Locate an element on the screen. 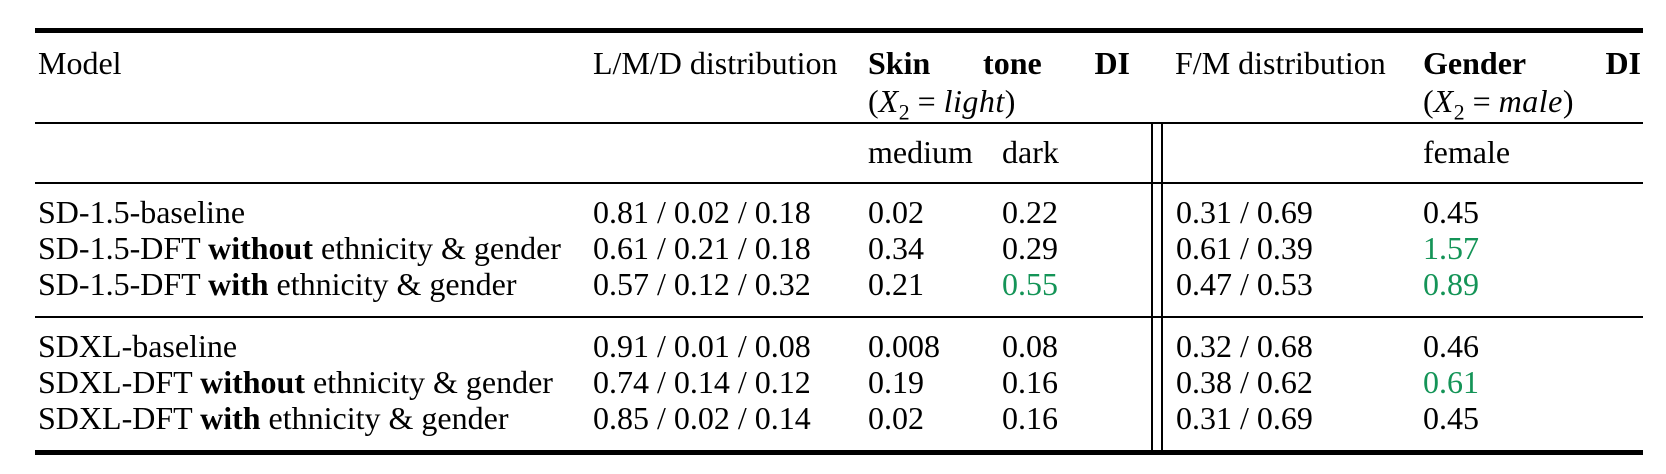  gender-condition: (X2 = male) is located at coordinates (1498, 104).